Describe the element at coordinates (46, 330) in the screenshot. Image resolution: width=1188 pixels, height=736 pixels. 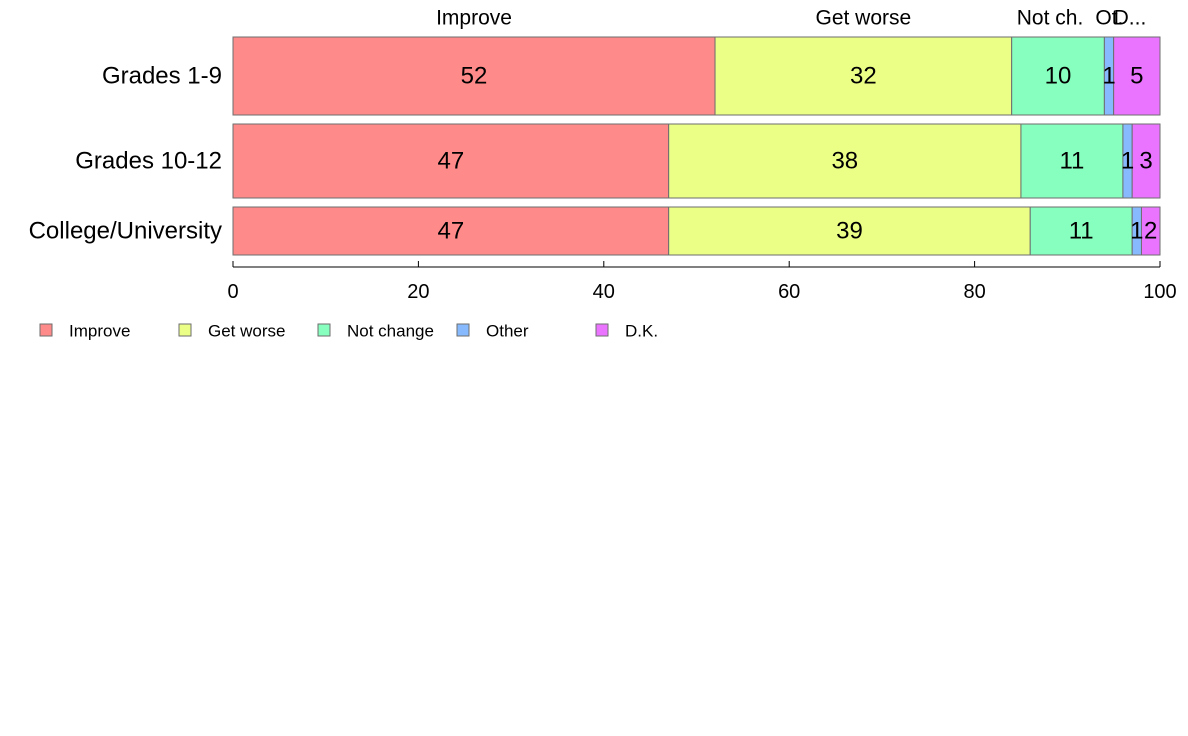
I see `legend-swatch-improve` at that location.